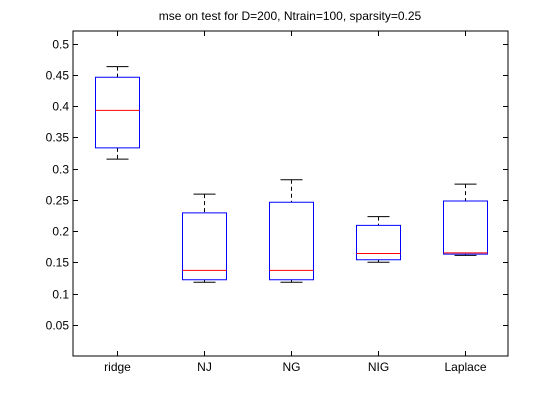  Describe the element at coordinates (58, 263) in the screenshot. I see `y-tick-label: 0.15` at that location.